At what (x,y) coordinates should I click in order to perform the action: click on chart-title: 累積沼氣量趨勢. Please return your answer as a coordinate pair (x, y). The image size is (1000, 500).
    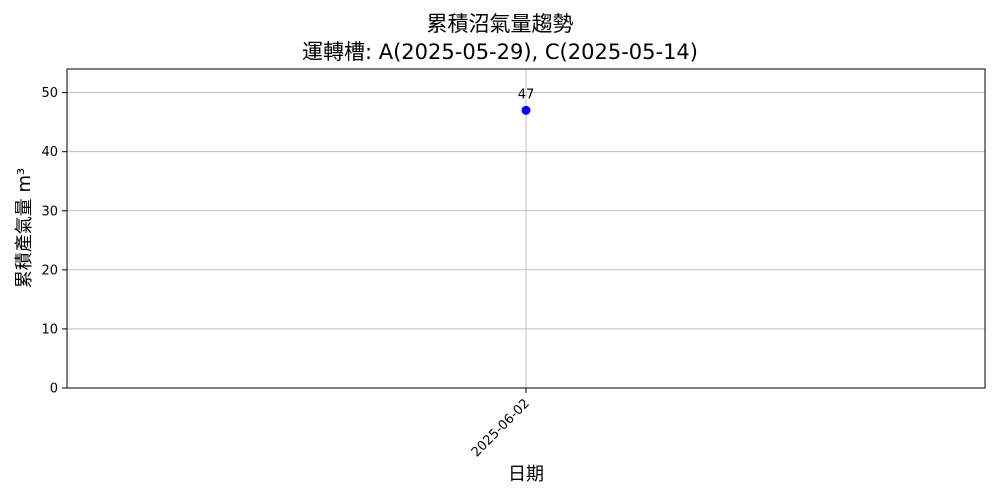
    Looking at the image, I should click on (500, 24).